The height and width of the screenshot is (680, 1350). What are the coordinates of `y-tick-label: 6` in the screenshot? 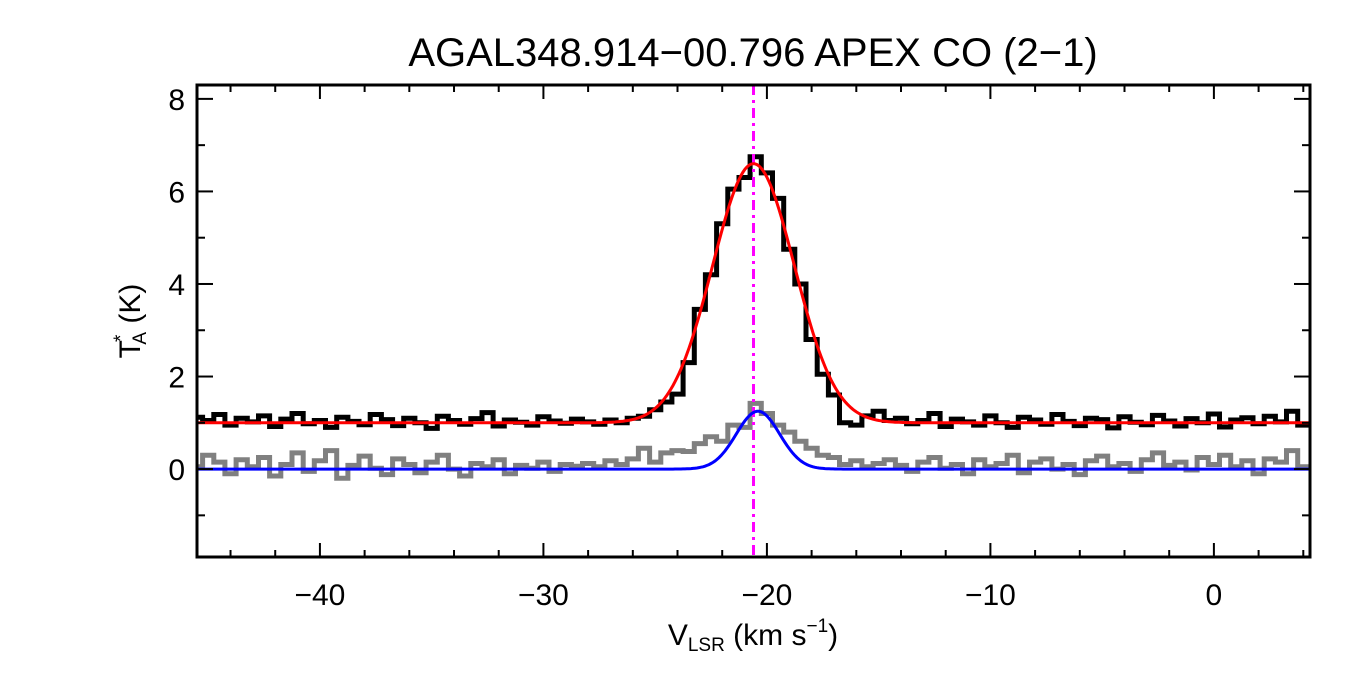 It's located at (176, 192).